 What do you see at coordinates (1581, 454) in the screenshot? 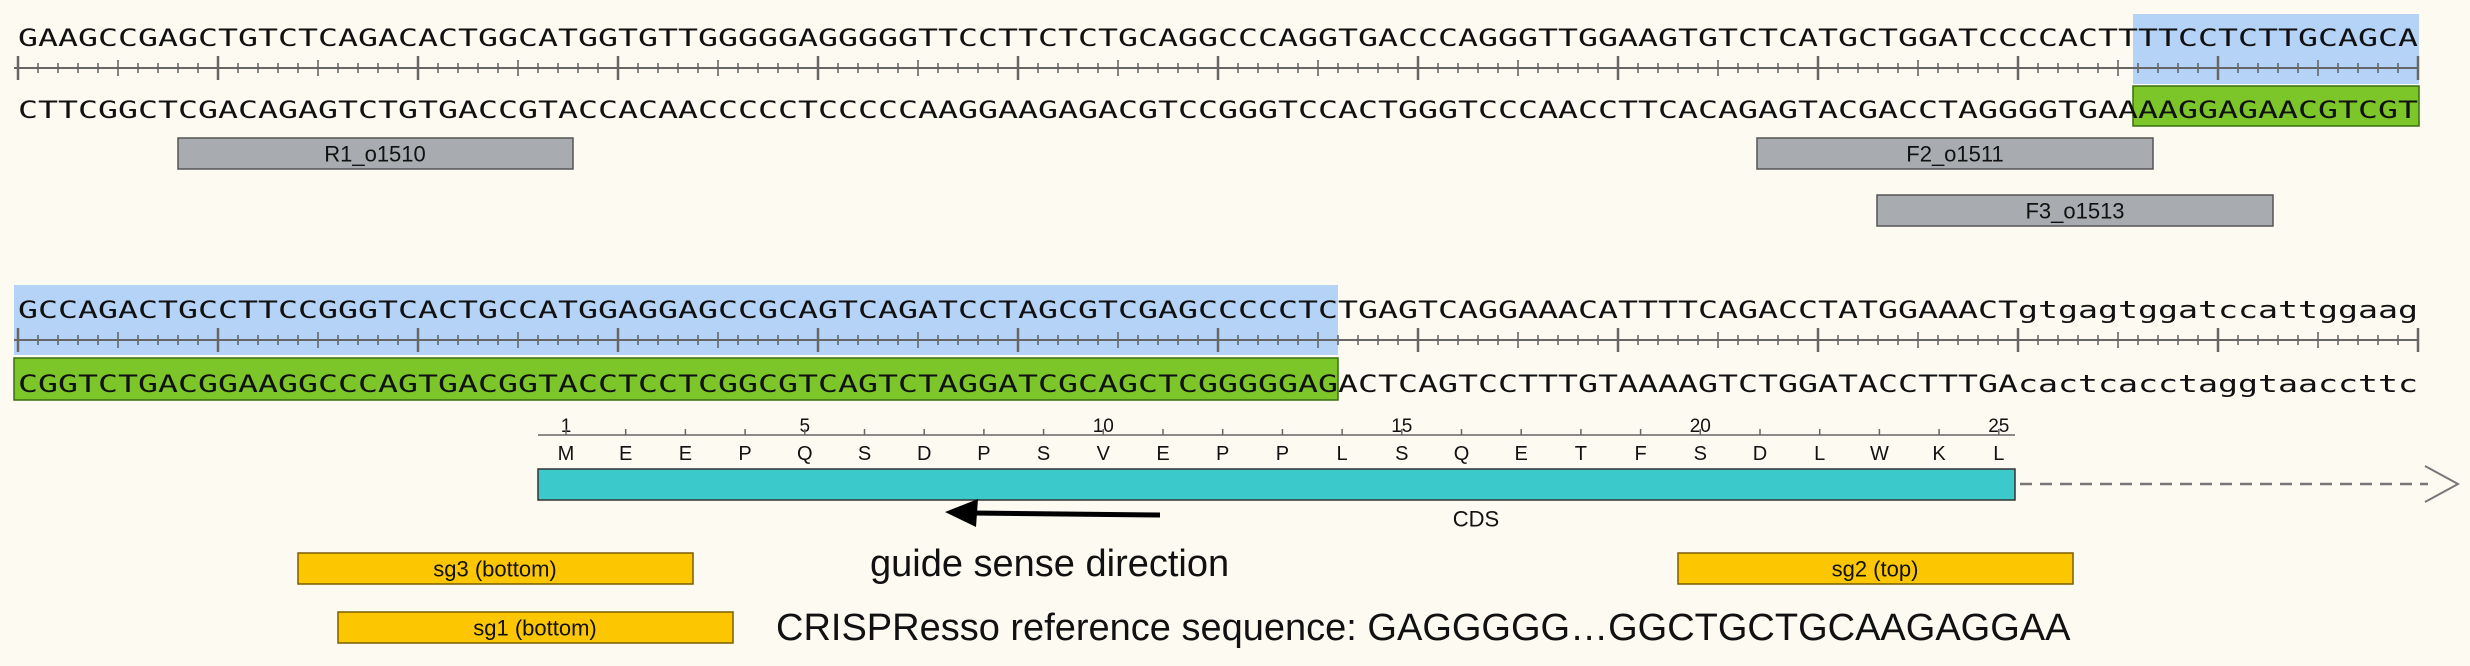
I see `amino-acid: T` at bounding box center [1581, 454].